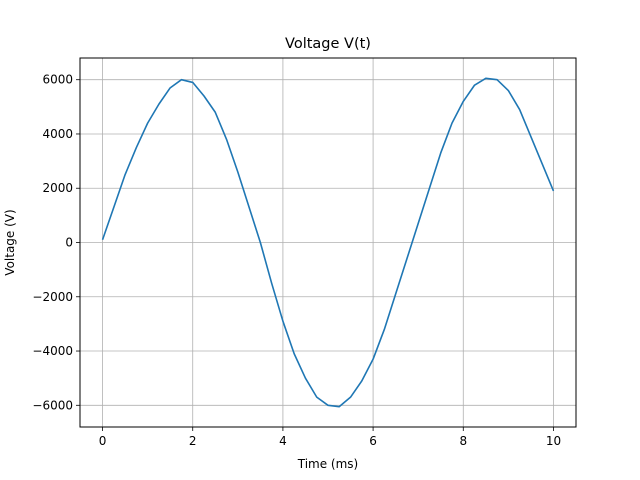 The width and height of the screenshot is (640, 480). What do you see at coordinates (463, 441) in the screenshot?
I see `x-tick-label: 8` at bounding box center [463, 441].